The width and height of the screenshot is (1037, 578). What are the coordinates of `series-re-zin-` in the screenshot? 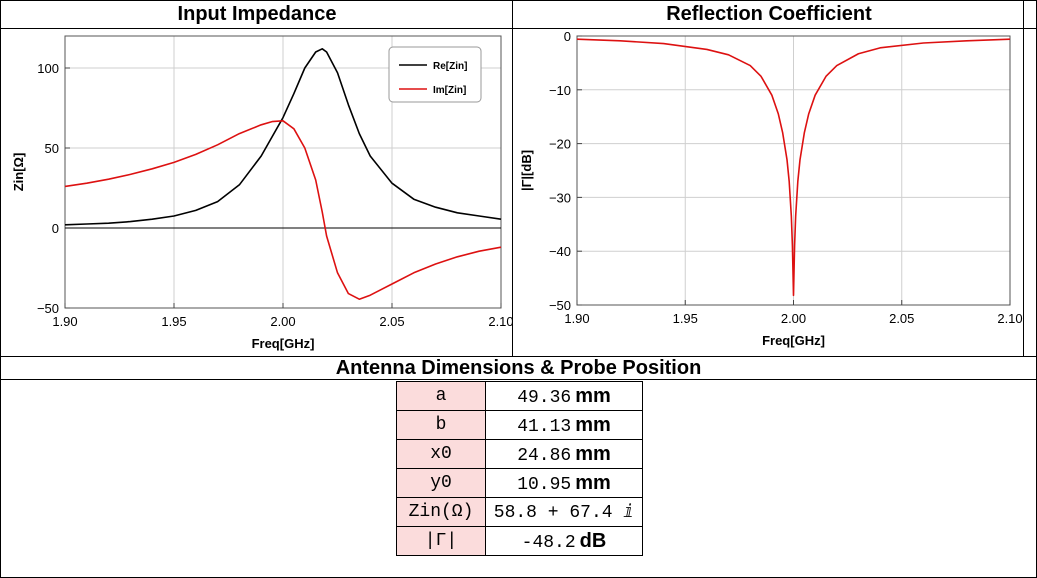 It's located at (283, 137).